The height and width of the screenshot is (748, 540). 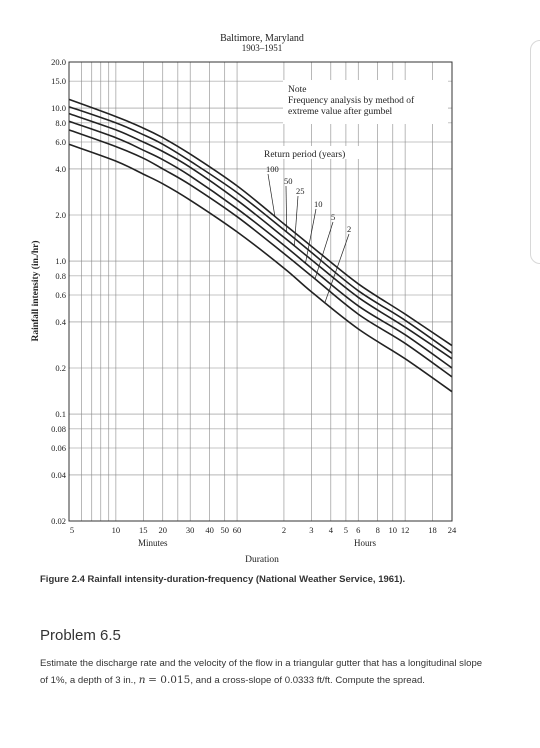 What do you see at coordinates (60, 322) in the screenshot?
I see `y-tick-label: 0.4` at bounding box center [60, 322].